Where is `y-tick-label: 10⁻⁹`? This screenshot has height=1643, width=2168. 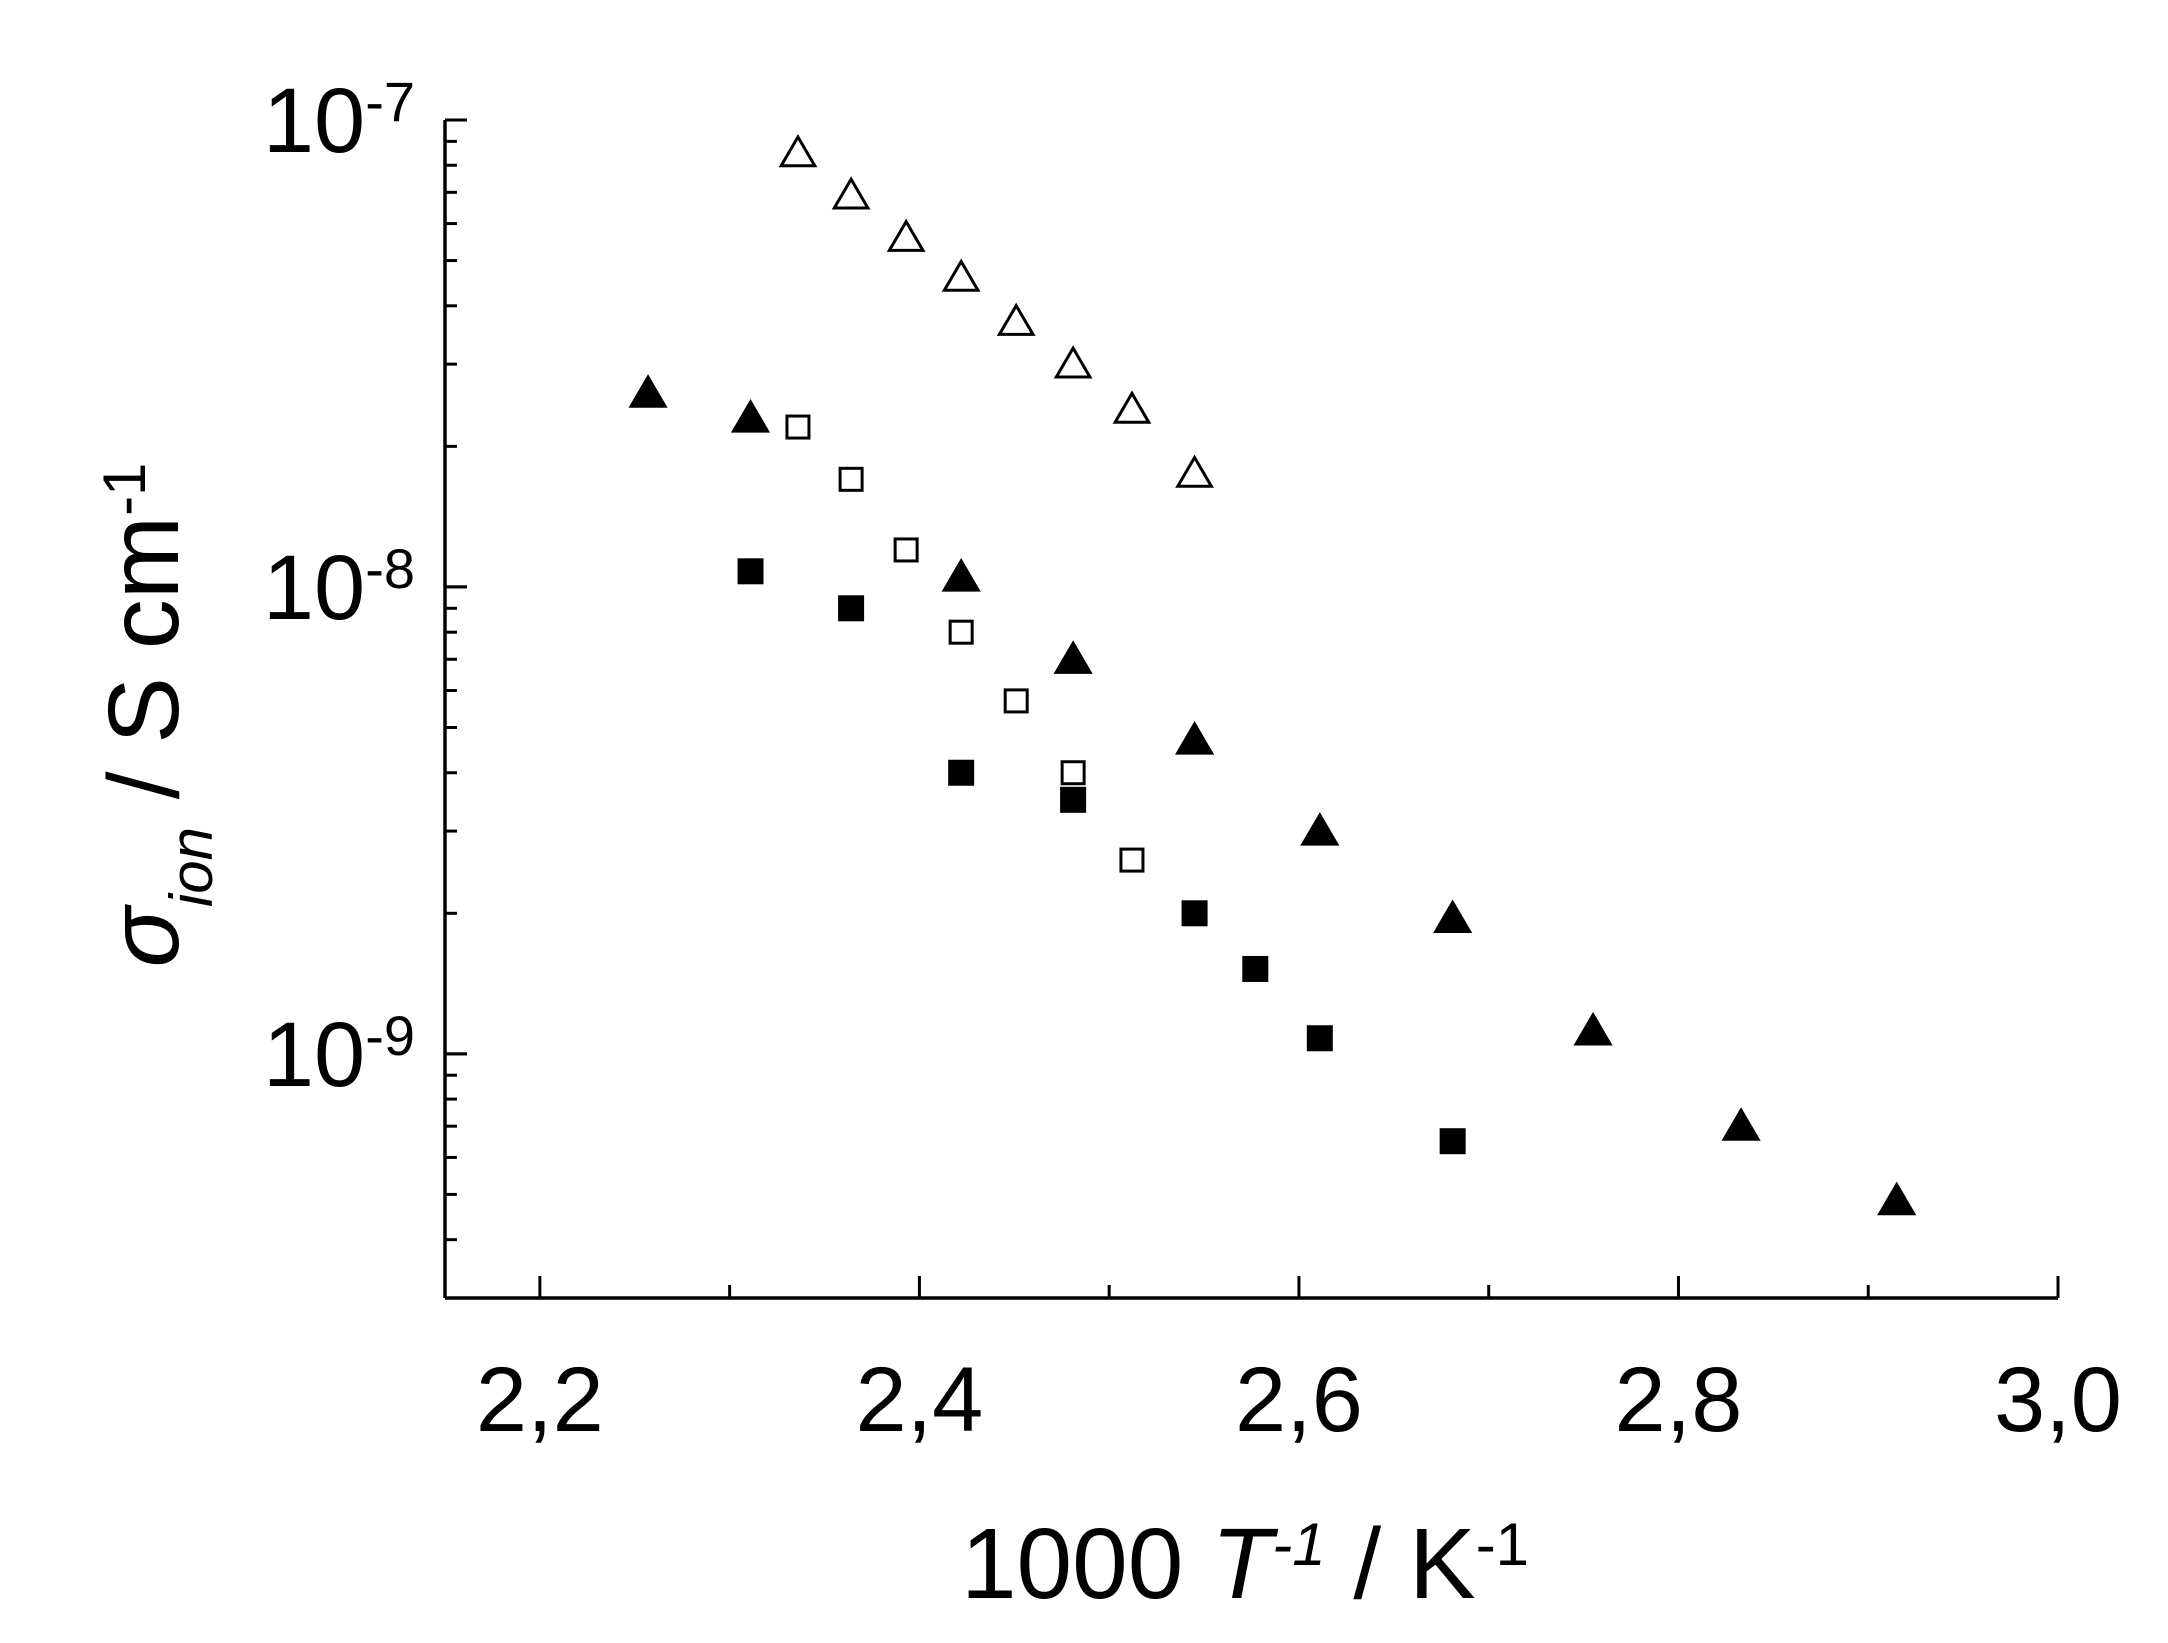
y-tick-label: 10⁻⁹ is located at coordinates (339, 1054).